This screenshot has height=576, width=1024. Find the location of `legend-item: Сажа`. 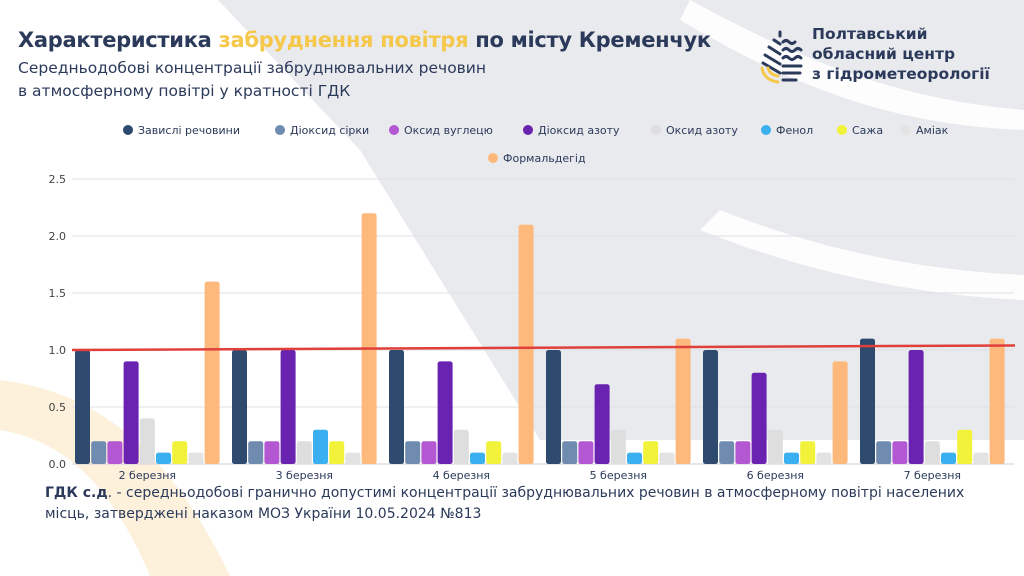

legend-item: Сажа is located at coordinates (860, 130).